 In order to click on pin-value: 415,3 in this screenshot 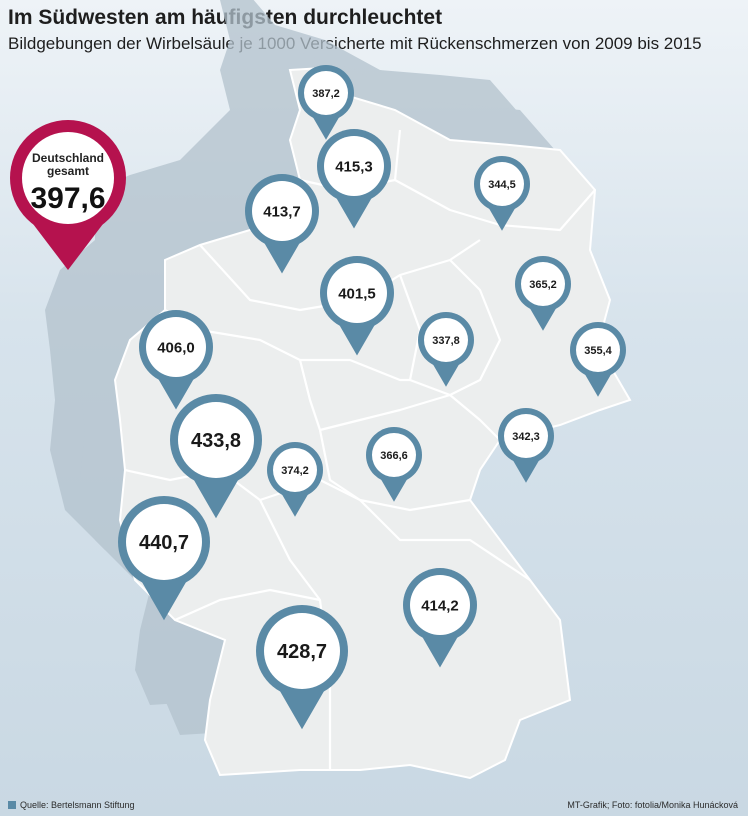, I will do `click(354, 166)`.